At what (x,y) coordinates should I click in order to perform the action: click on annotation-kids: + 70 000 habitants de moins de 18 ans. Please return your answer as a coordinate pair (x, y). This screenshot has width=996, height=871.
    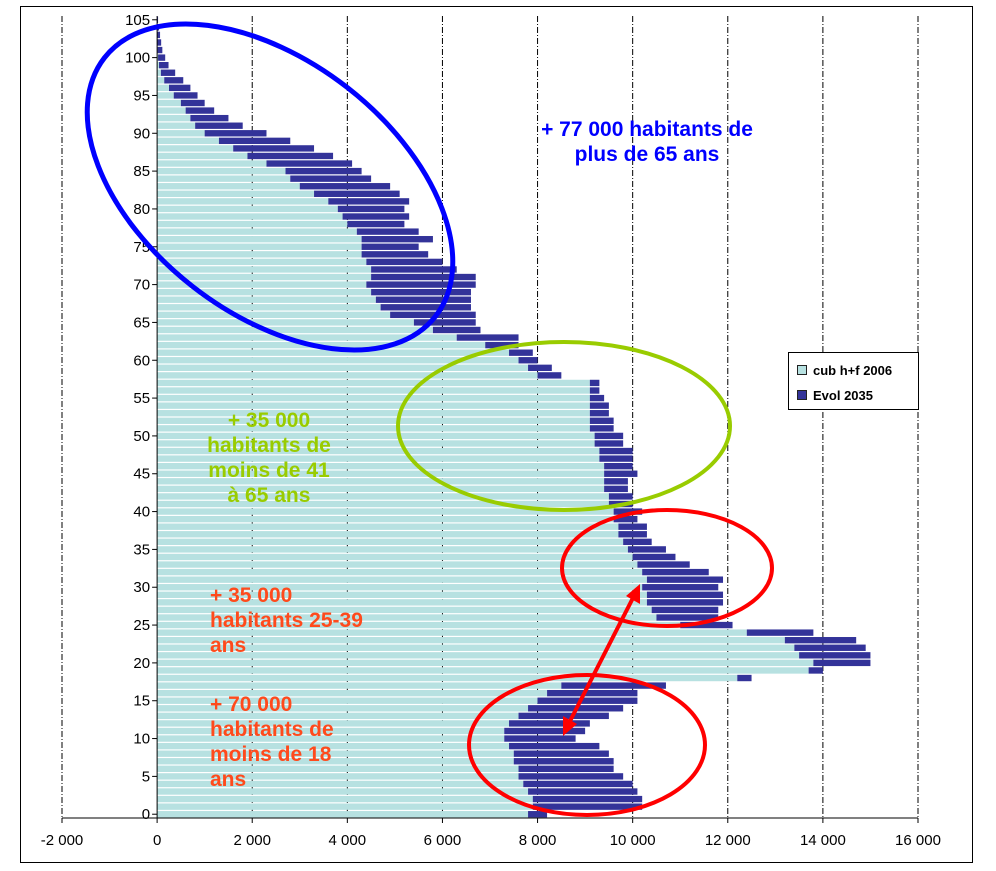
    Looking at the image, I should click on (272, 742).